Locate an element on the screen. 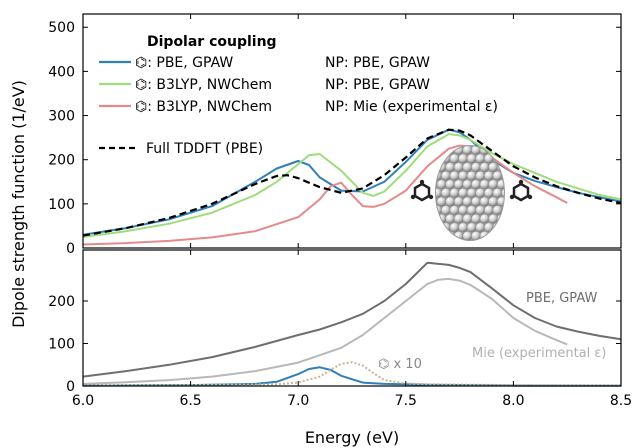 The image size is (639, 448). nanoparticle-inset-image is located at coordinates (471, 193).